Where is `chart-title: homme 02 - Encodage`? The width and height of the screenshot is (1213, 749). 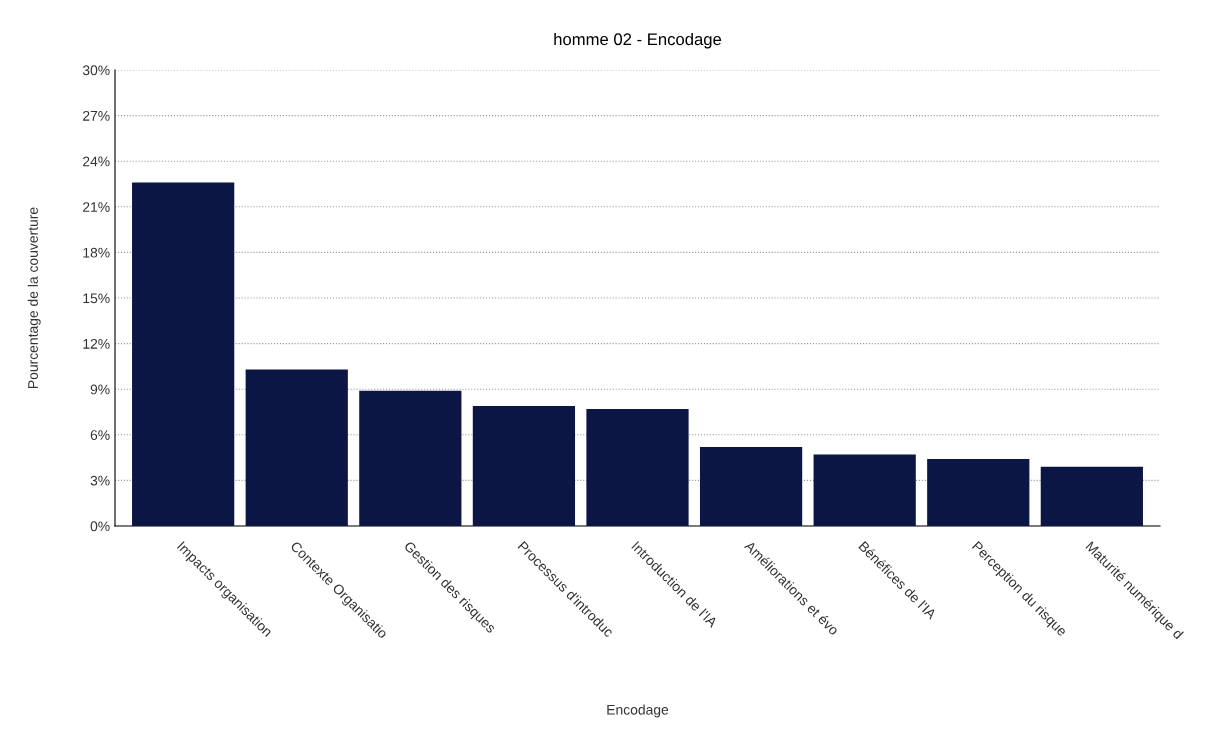
chart-title: homme 02 - Encodage is located at coordinates (638, 40).